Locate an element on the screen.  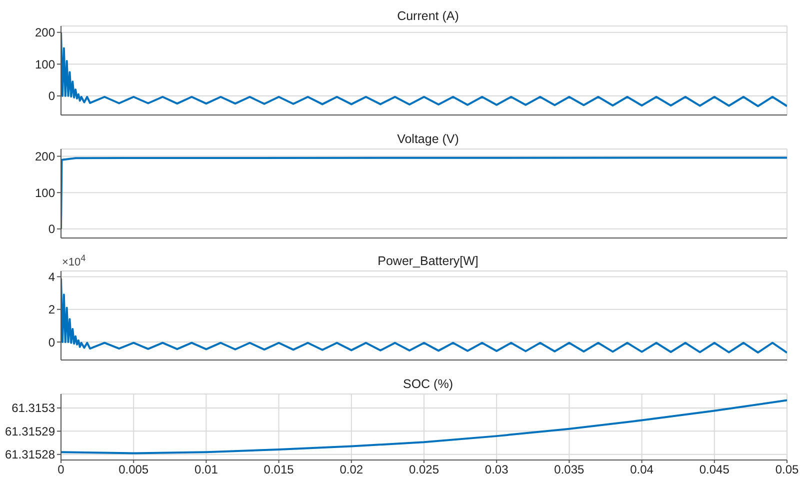
x-tick-label: 0 is located at coordinates (61, 469).